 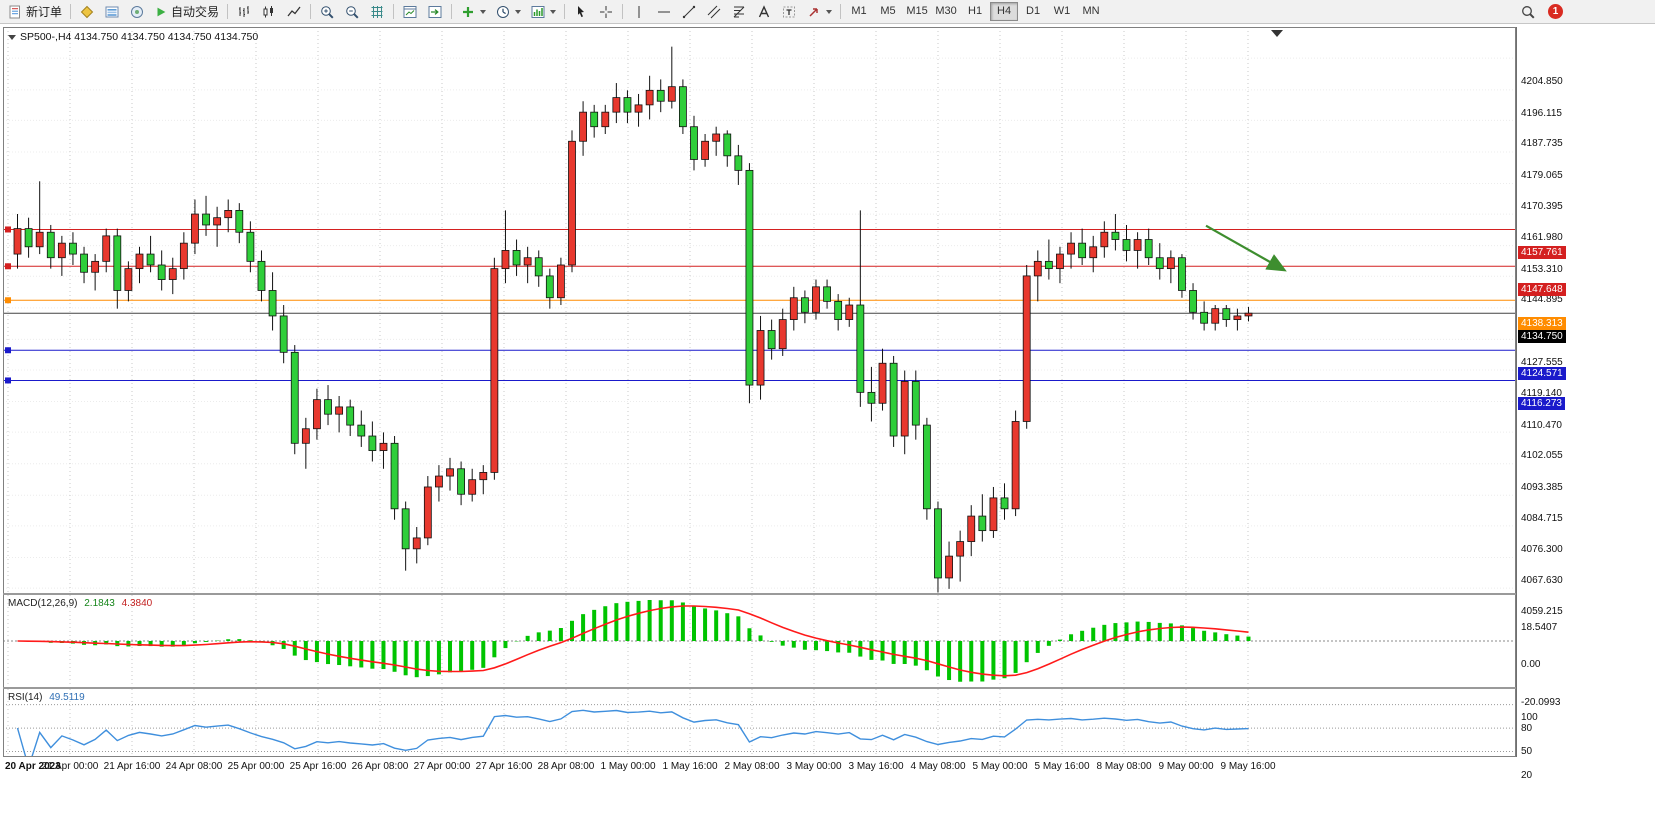 What do you see at coordinates (759, 641) in the screenshot?
I see `macd-panel` at bounding box center [759, 641].